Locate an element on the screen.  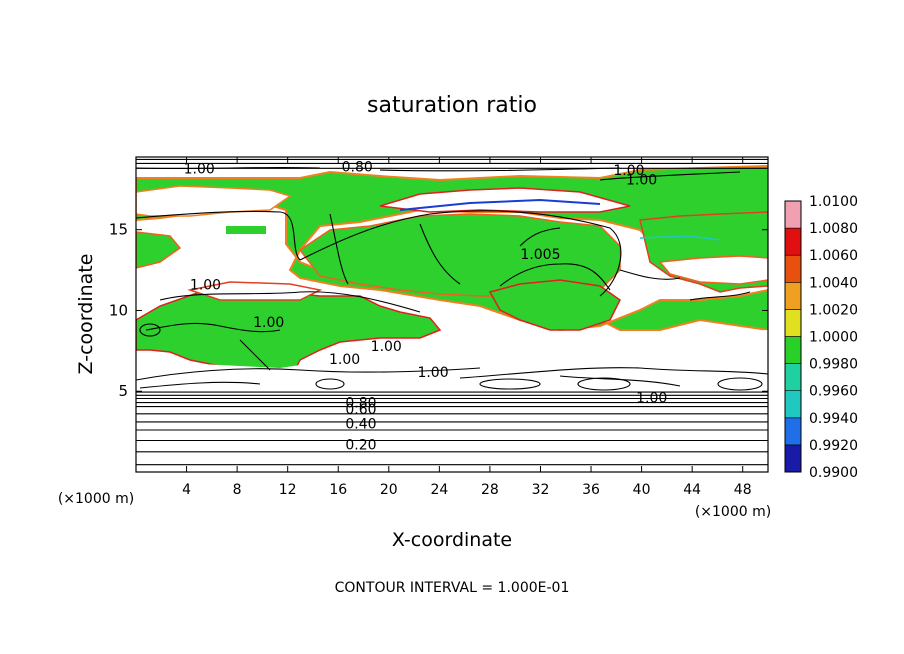
field-region-left is located at coordinates (159, 250).